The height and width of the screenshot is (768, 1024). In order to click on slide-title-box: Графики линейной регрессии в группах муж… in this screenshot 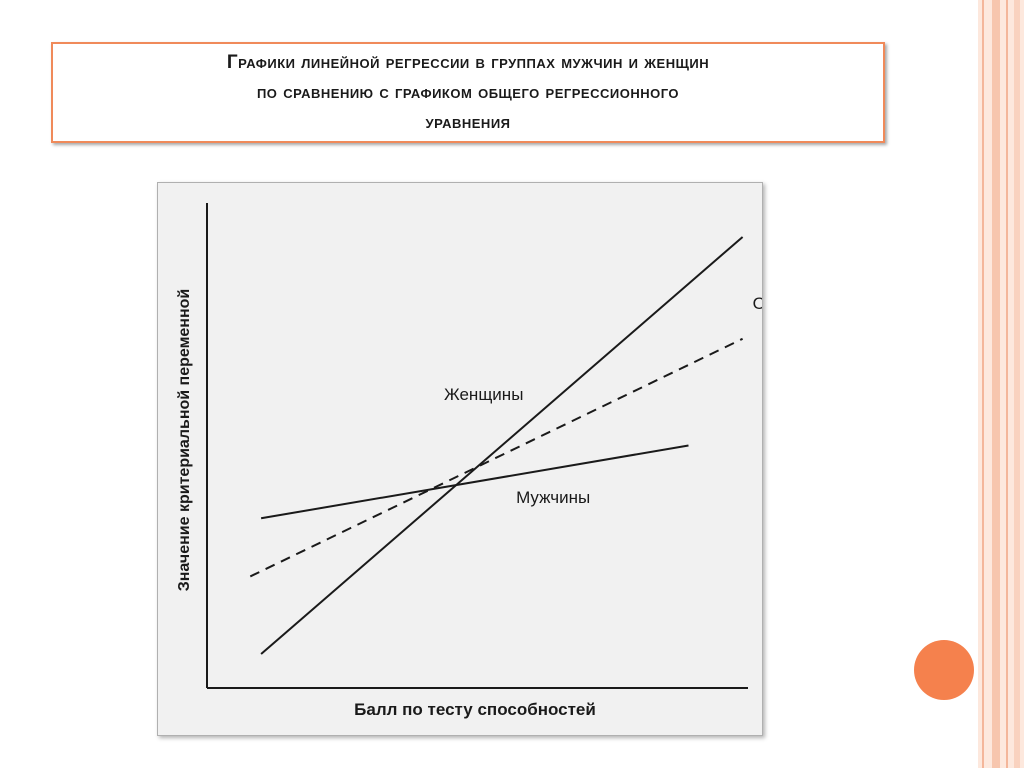, I will do `click(468, 92)`.